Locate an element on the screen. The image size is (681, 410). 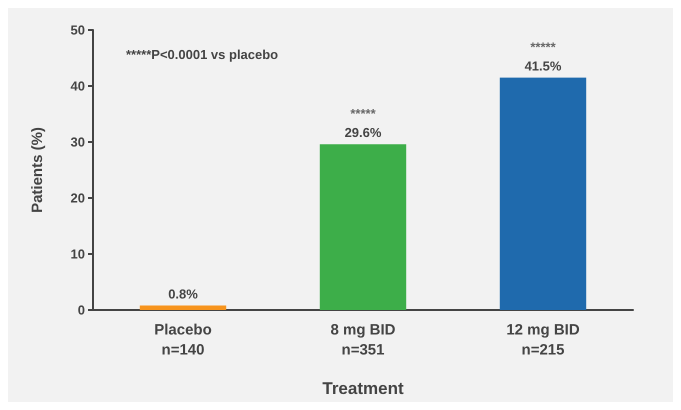
data-label: 41.5% is located at coordinates (543, 66).